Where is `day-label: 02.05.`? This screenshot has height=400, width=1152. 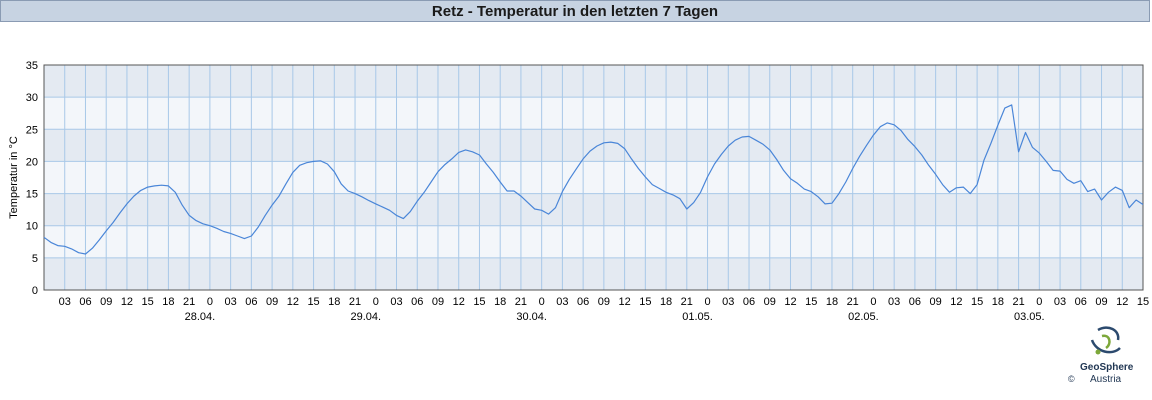 day-label: 02.05. is located at coordinates (863, 317).